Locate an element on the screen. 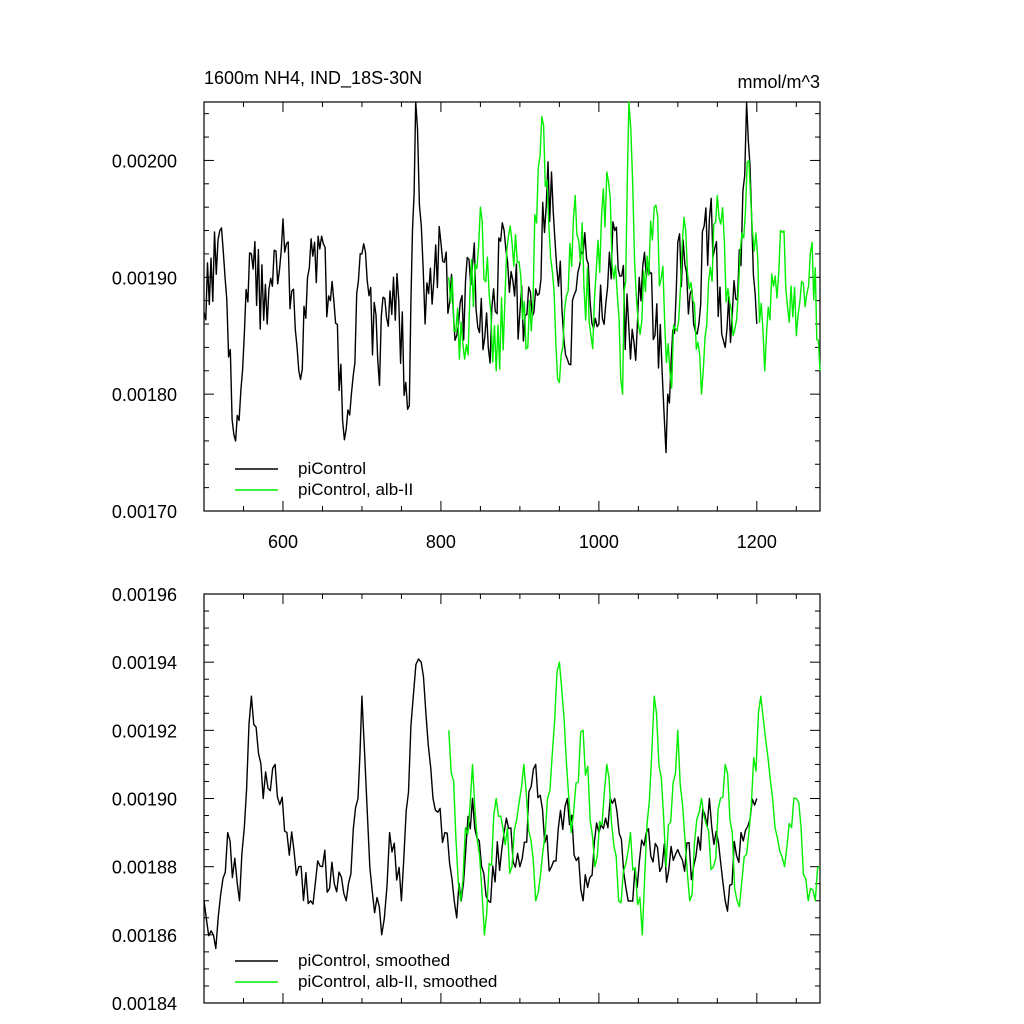  x-tick-label: 800 is located at coordinates (441, 542).